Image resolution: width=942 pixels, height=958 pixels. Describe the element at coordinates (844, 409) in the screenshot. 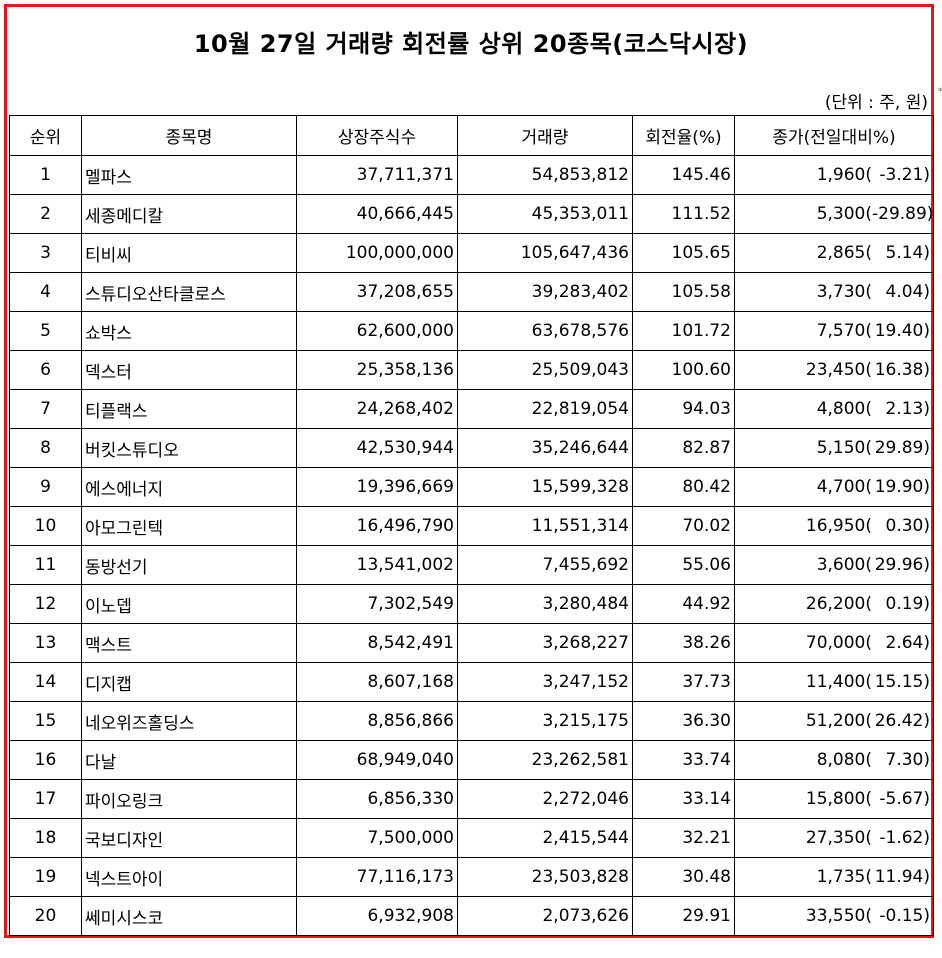

I see `close-price: 4,800(` at that location.